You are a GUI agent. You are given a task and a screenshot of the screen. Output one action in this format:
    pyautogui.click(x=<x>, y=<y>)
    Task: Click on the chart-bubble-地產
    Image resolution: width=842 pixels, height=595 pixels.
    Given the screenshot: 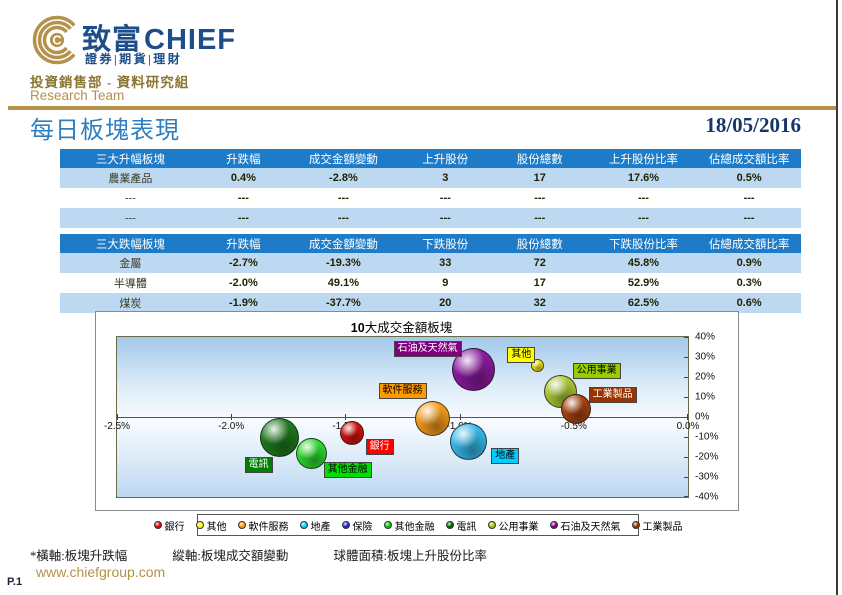 What is the action you would take?
    pyautogui.click(x=469, y=441)
    